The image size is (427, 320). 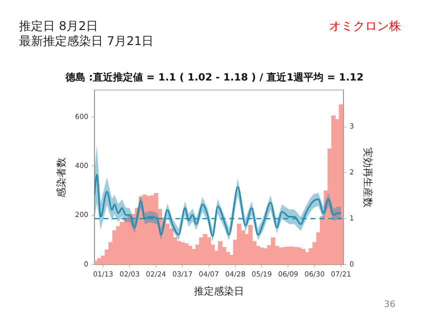 I want to click on y-axis-title: 感染者数, so click(x=62, y=177).